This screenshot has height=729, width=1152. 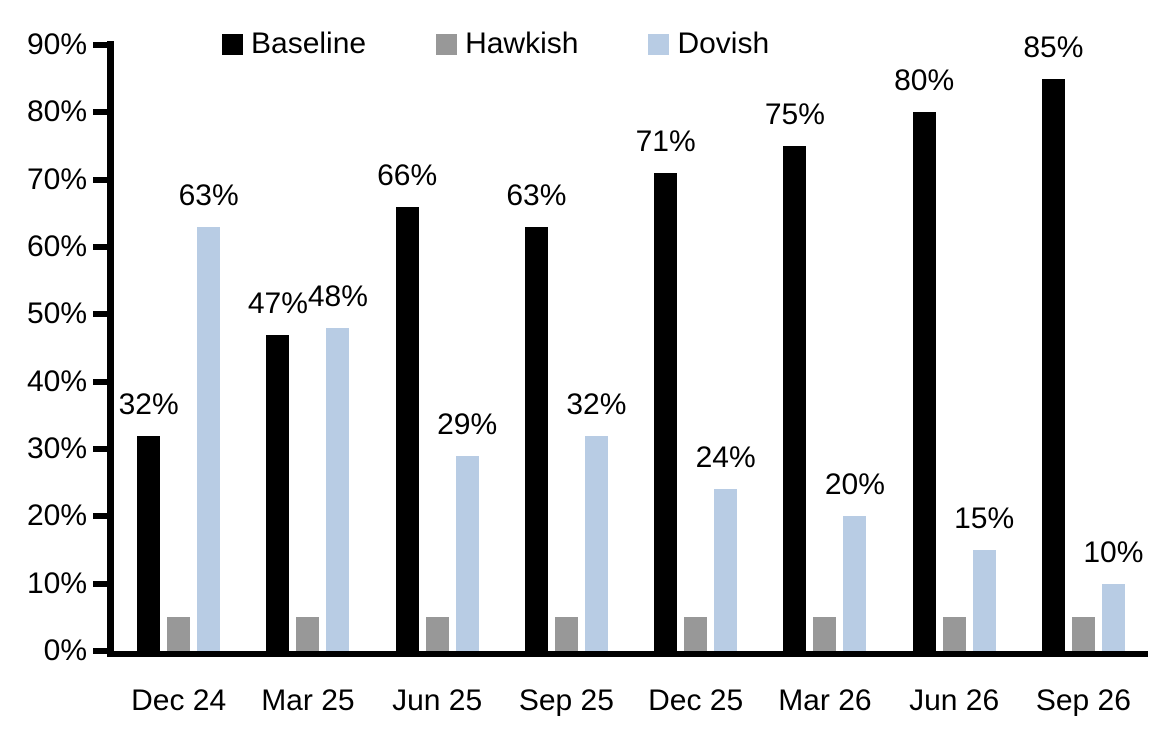 I want to click on x-axis-category-label: Dec 25, so click(x=696, y=700).